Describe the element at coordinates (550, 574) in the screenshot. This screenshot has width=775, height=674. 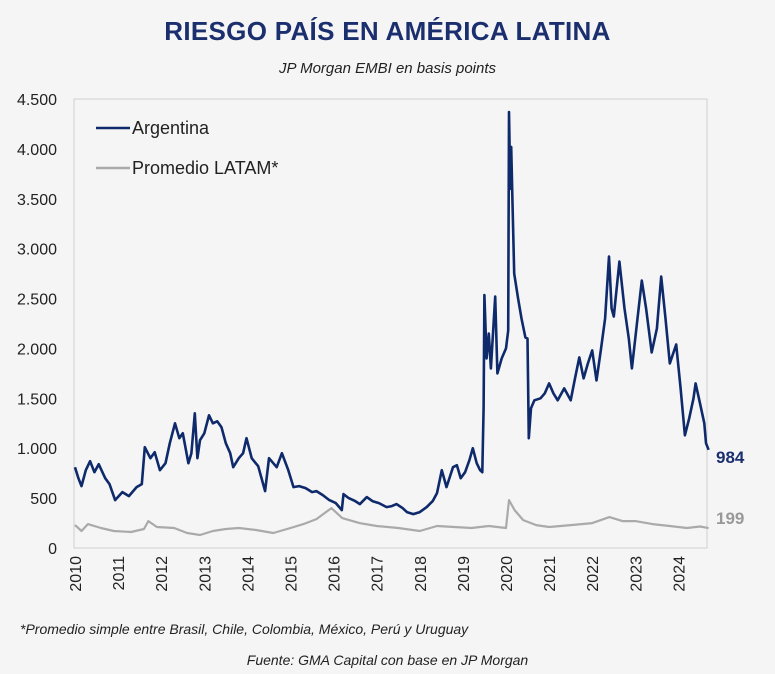
I see `x-tick-label: 2021` at that location.